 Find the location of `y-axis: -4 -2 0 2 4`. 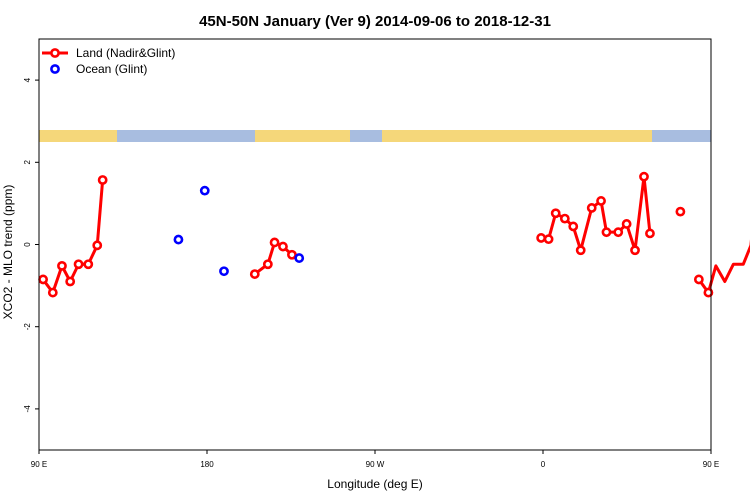

y-axis: -4 -2 0 2 4 is located at coordinates (31, 244).